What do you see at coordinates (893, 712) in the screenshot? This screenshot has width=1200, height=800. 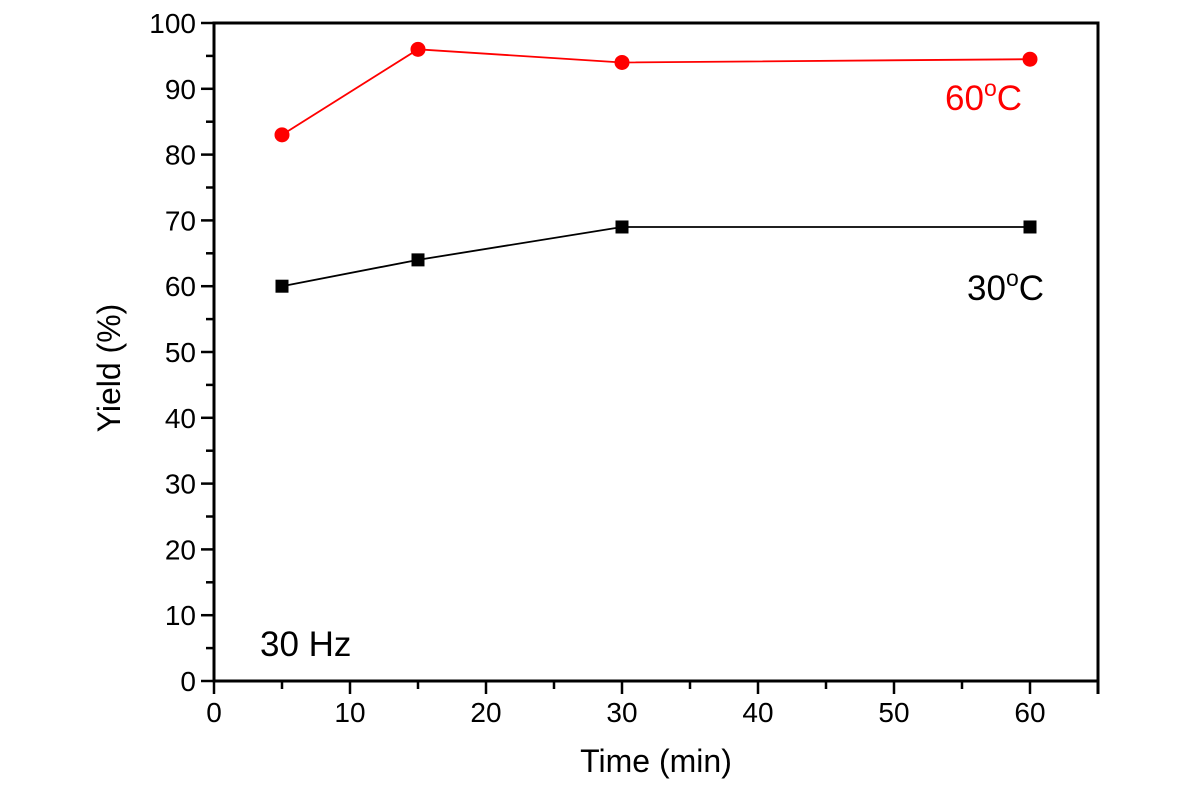 I see `x-tick-label: 50` at bounding box center [893, 712].